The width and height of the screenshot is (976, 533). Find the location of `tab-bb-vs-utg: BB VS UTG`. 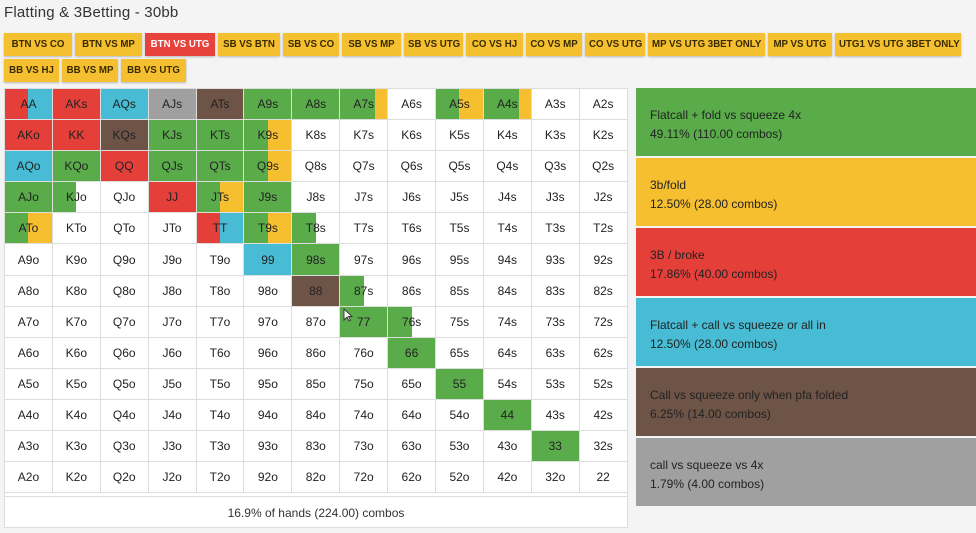

tab-bb-vs-utg: BB VS UTG is located at coordinates (153, 70).